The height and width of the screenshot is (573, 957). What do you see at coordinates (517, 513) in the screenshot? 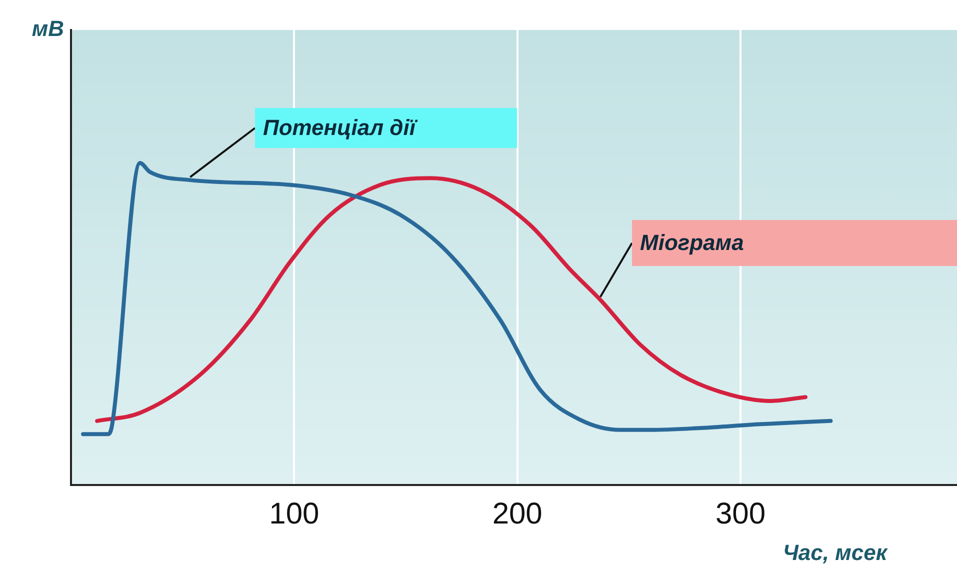
I see `x-tick-label: 200` at bounding box center [517, 513].